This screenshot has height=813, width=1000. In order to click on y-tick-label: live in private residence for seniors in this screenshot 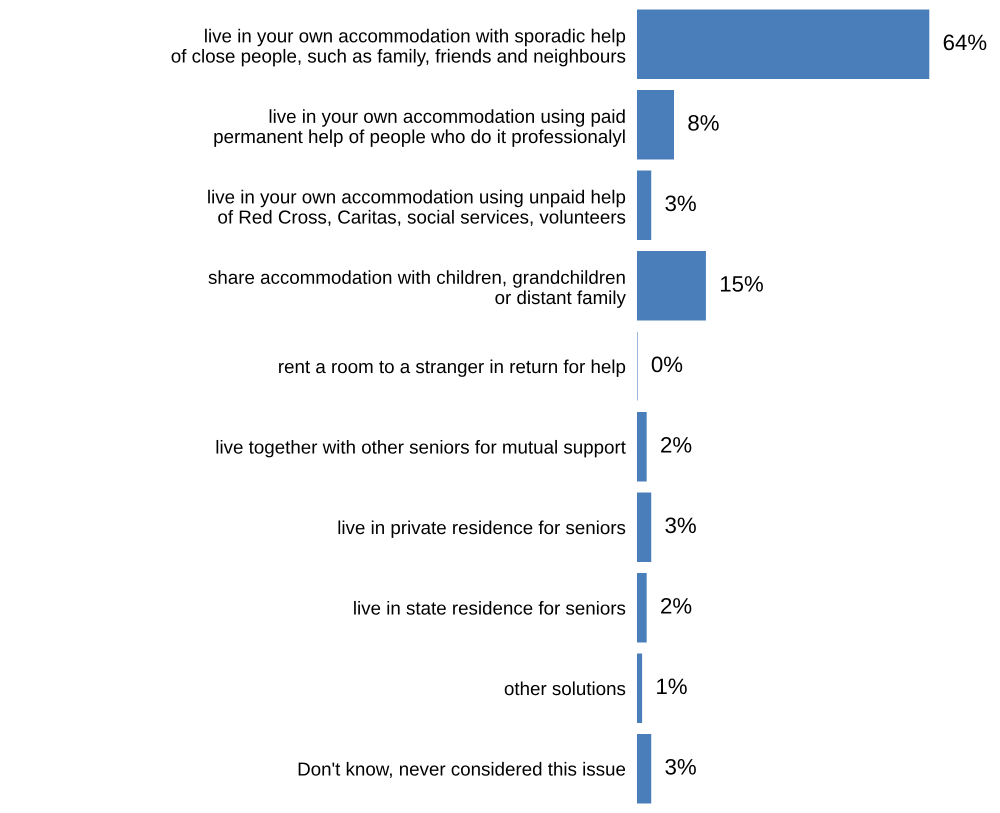, I will do `click(482, 529)`.